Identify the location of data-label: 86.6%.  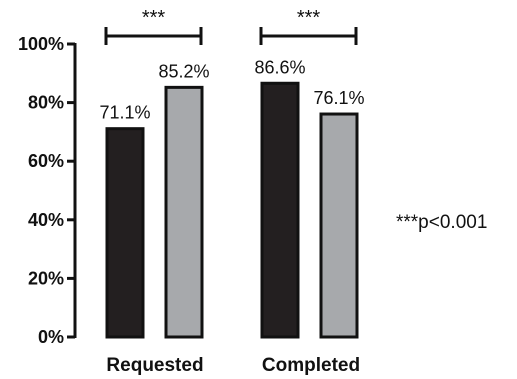
(279, 67).